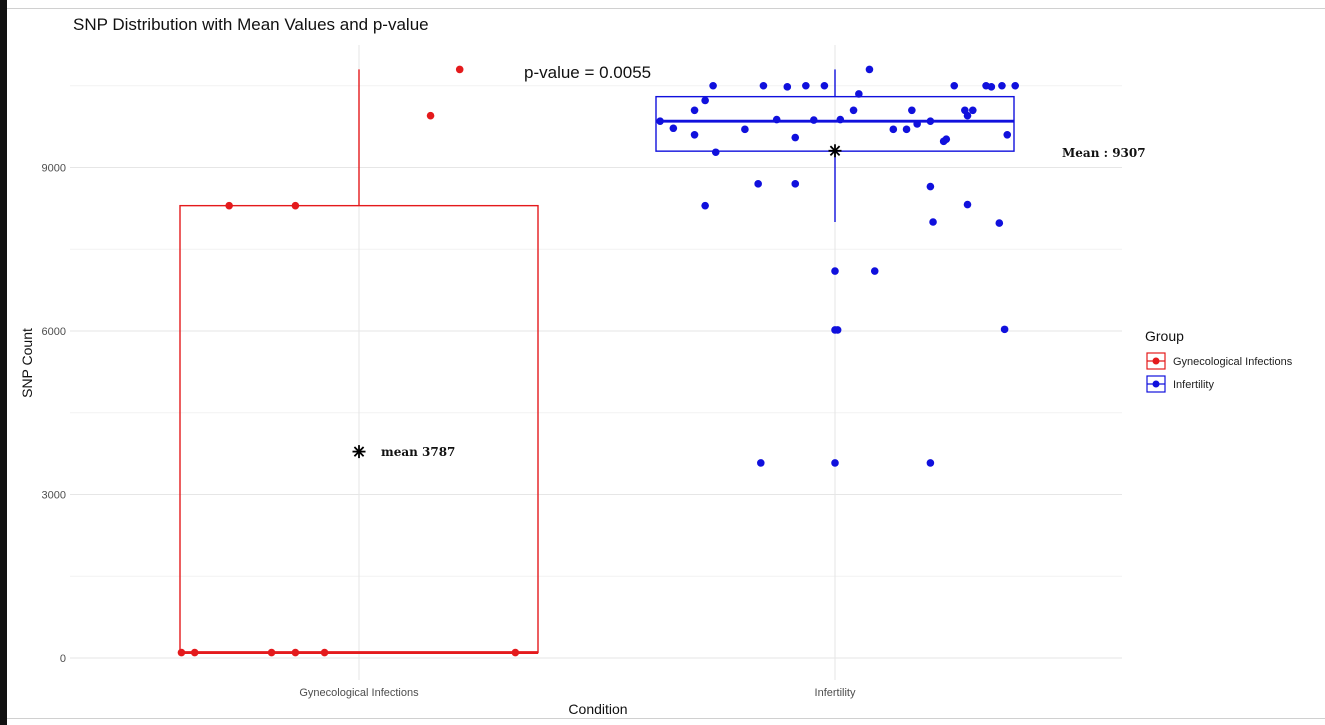 This screenshot has height=725, width=1325. I want to click on bottom-border, so click(666, 718).